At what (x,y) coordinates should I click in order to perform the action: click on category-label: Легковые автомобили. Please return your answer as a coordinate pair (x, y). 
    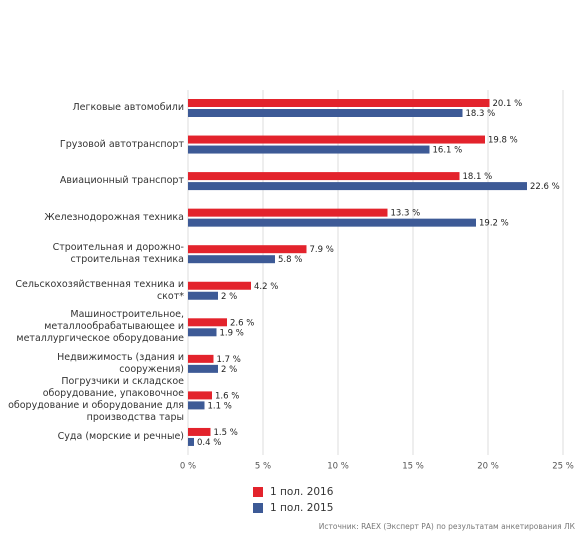
    Looking at the image, I should click on (128, 107).